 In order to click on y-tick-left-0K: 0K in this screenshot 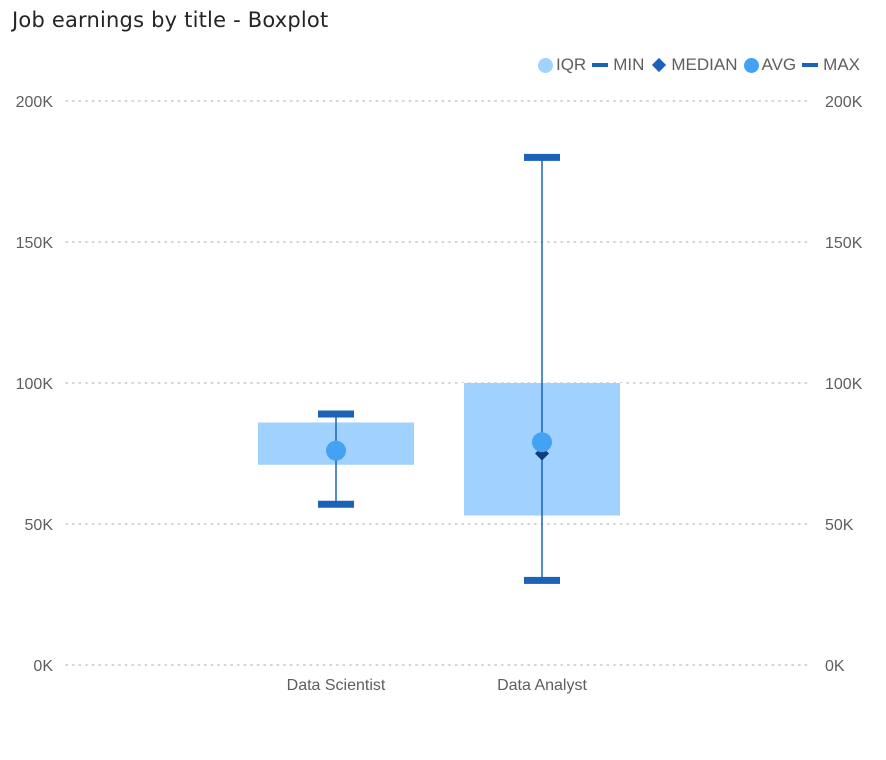, I will do `click(43, 666)`.